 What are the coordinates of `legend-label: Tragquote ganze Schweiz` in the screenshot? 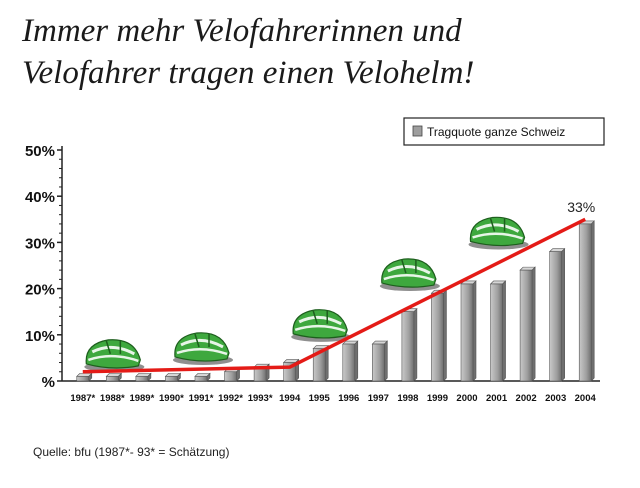 It's located at (496, 132).